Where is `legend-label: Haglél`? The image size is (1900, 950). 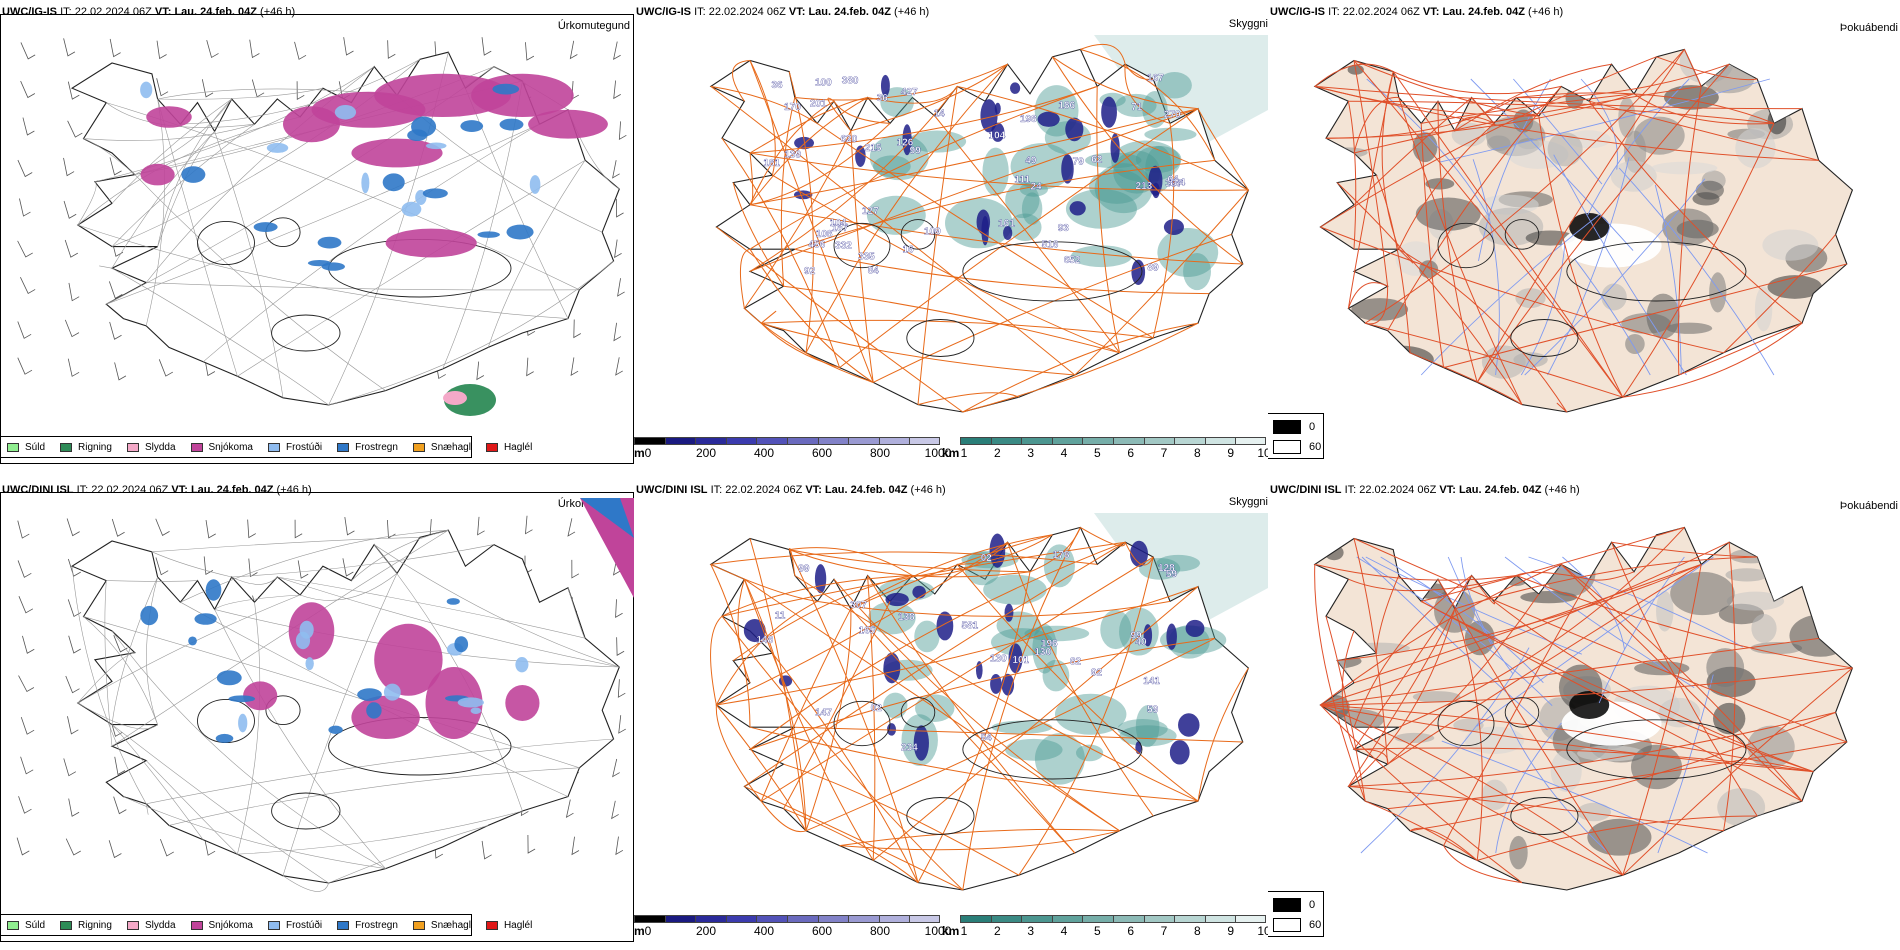
legend-label: Haglél is located at coordinates (518, 447).